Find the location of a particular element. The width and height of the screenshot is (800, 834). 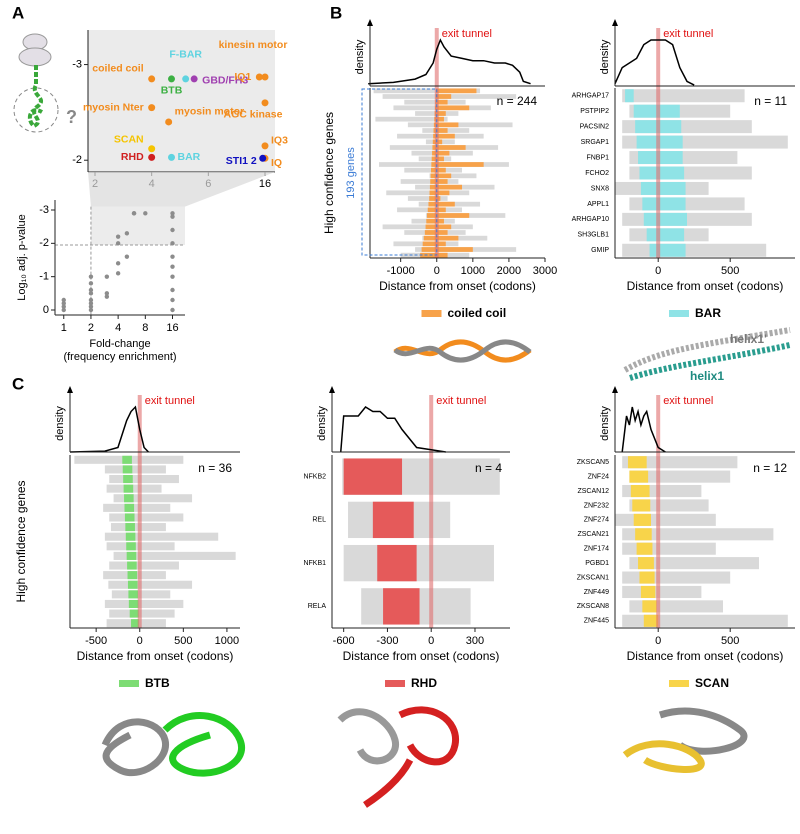

x-tick-label: 300 is located at coordinates (475, 641).